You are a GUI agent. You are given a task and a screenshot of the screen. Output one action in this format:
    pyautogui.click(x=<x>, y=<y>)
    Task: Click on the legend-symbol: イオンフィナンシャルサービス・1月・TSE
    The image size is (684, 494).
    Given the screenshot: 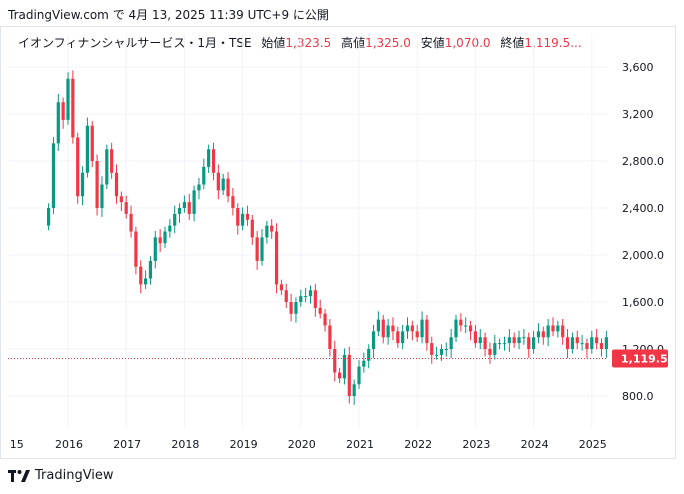 What is the action you would take?
    pyautogui.click(x=135, y=43)
    